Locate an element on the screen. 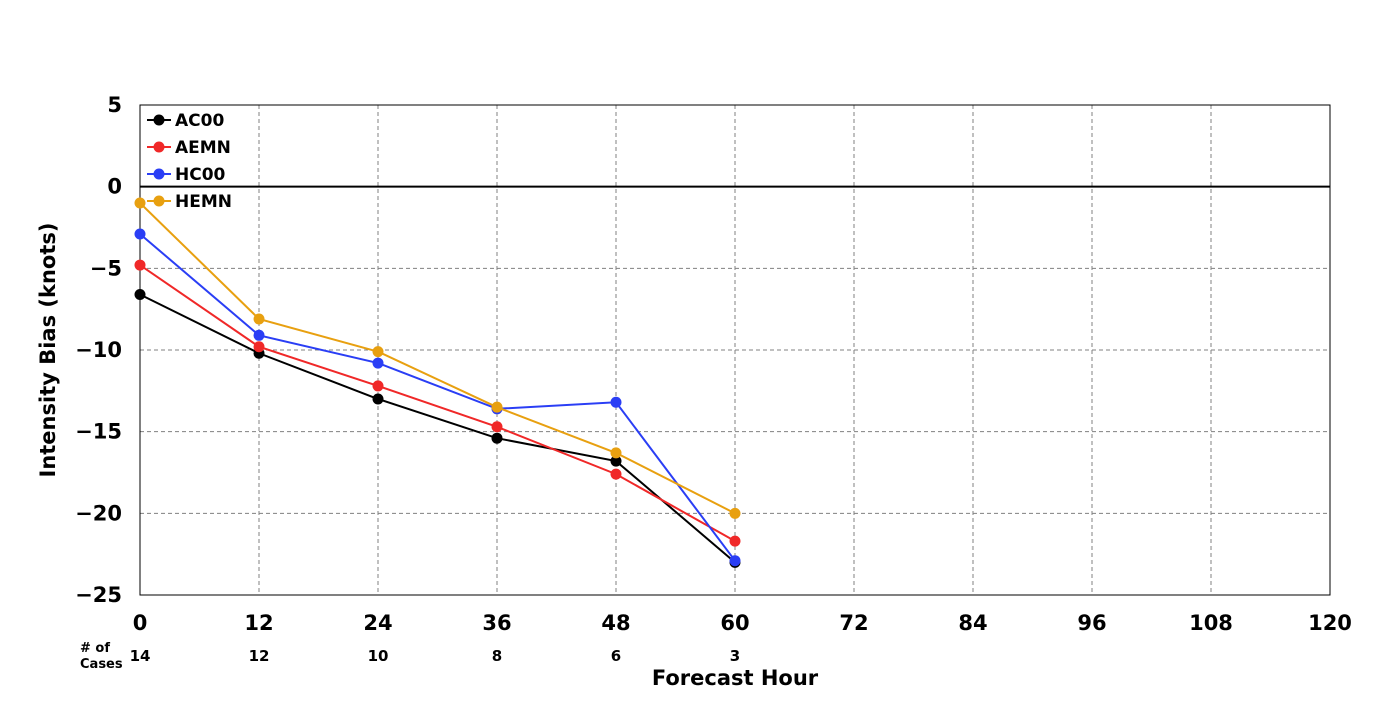  legend-item-aemn: AEMN is located at coordinates (189, 148).